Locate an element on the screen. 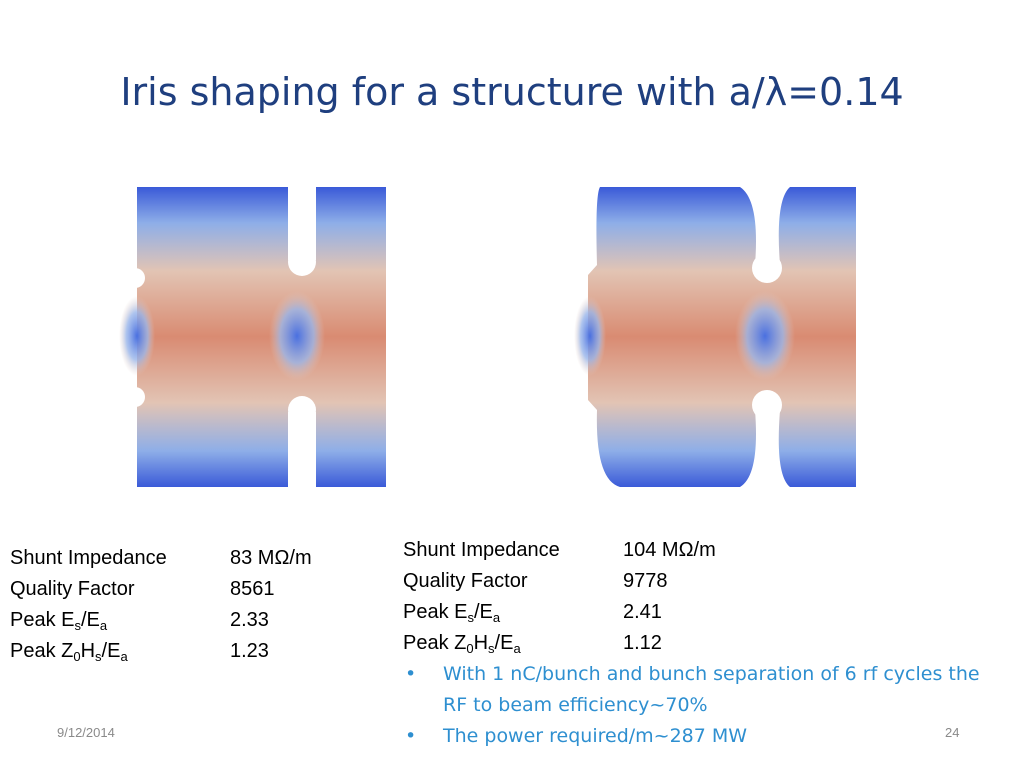 This screenshot has height=768, width=1024. table-row: Peak Es/Ea 2.33 is located at coordinates (190, 620).